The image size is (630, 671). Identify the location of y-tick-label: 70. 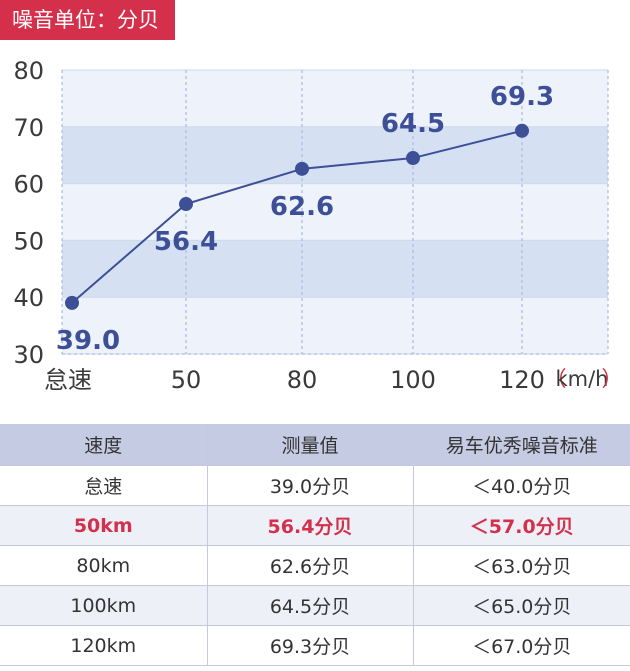
(28, 128).